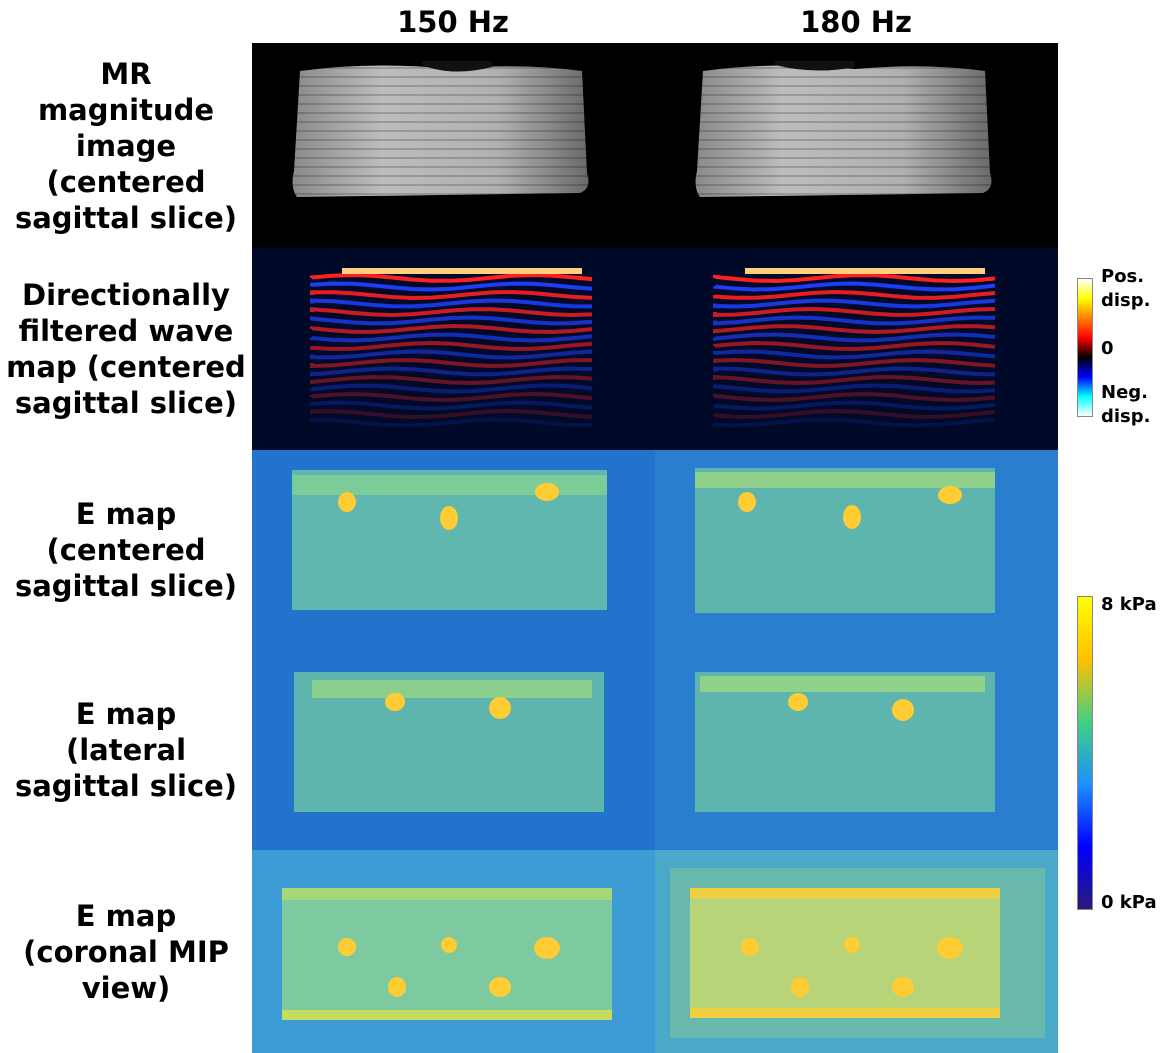 This screenshot has height=1053, width=1170. I want to click on wave-colorbar-label-pos-2: disp., so click(1126, 300).